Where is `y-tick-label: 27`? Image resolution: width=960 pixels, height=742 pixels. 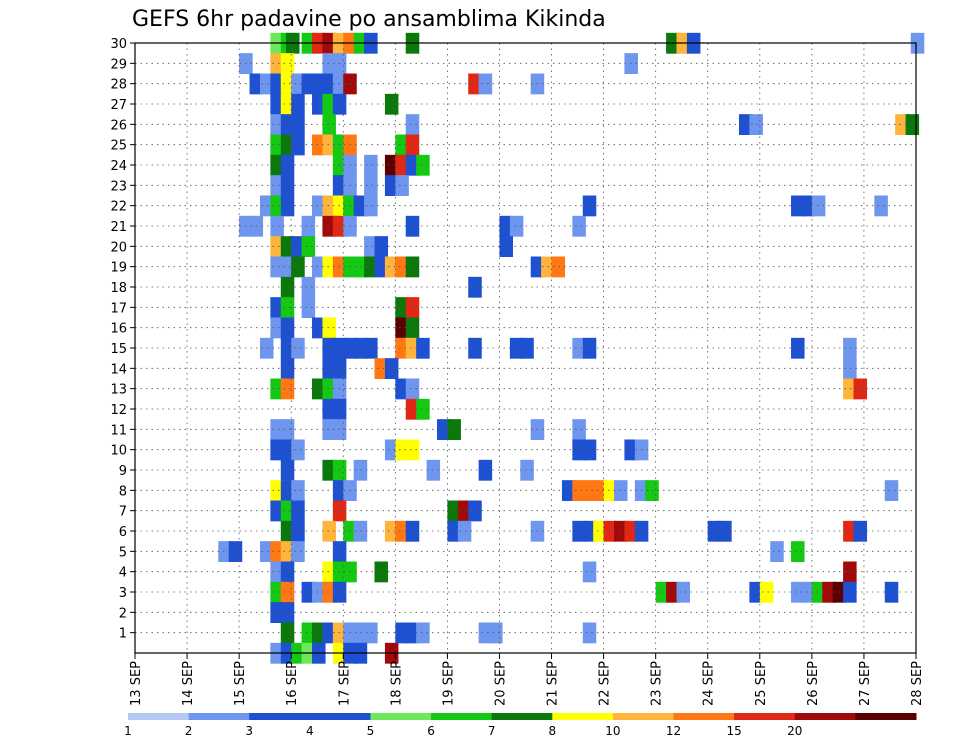
y-tick-label: 27 is located at coordinates (118, 105).